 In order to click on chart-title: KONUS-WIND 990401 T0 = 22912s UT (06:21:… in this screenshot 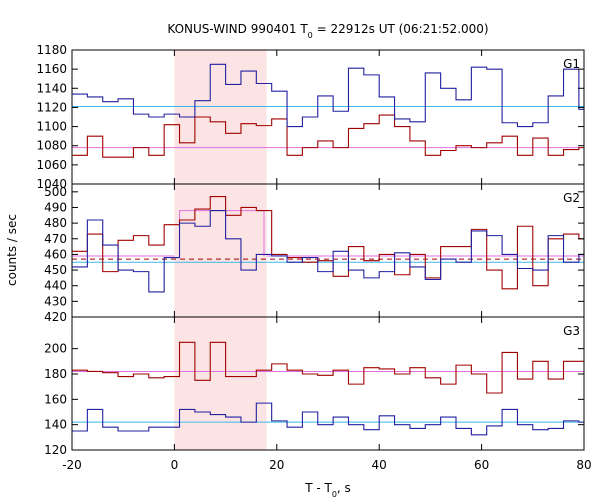, I will do `click(327, 31)`.